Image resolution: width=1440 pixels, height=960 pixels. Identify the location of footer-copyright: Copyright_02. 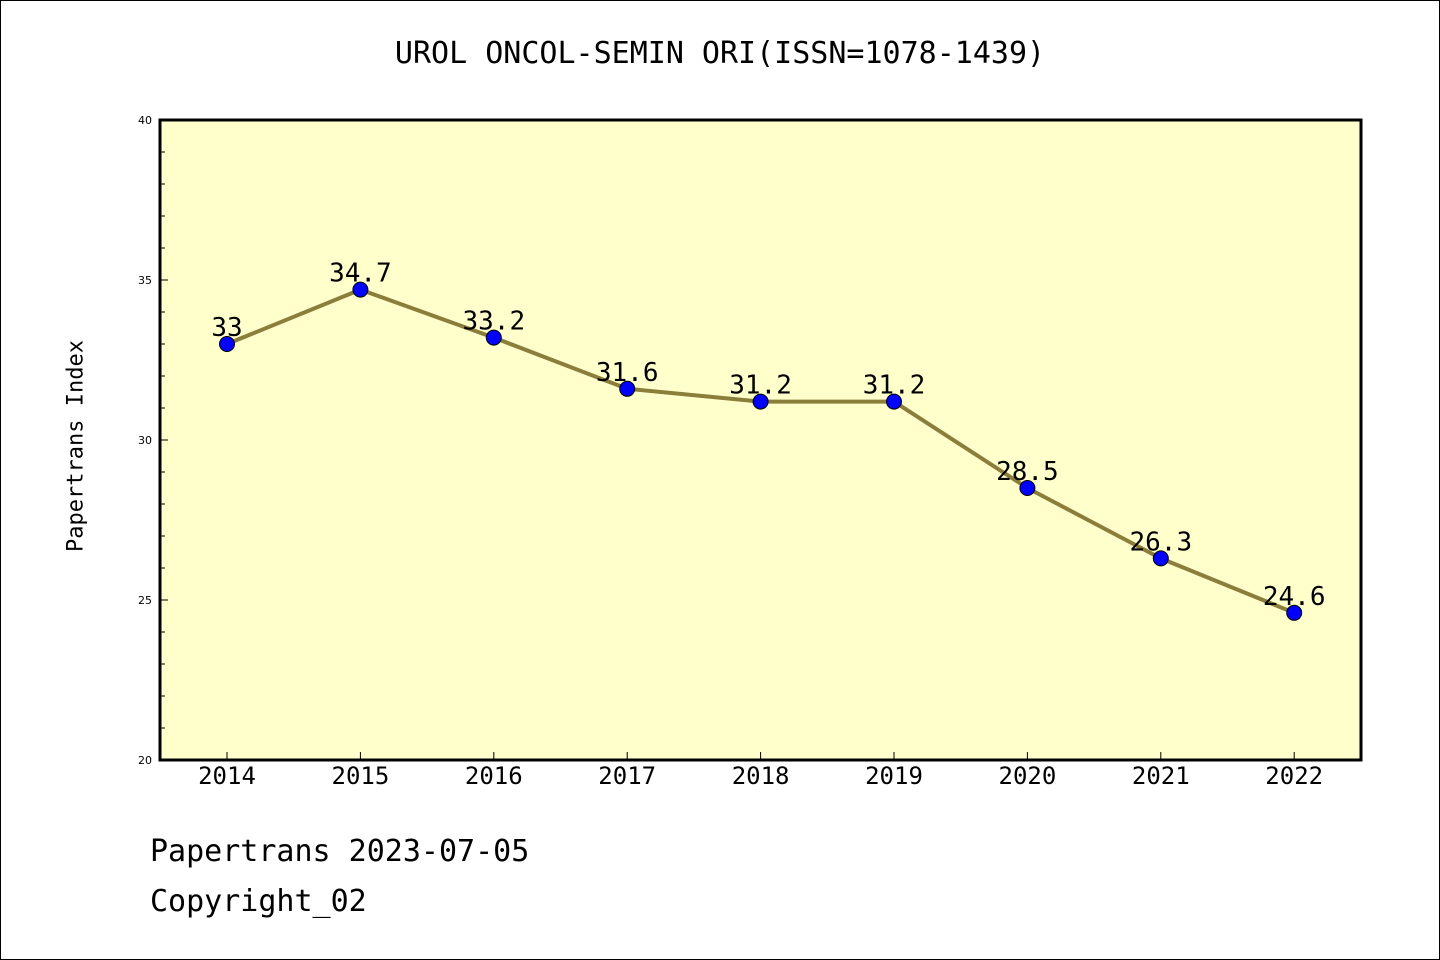
(258, 901).